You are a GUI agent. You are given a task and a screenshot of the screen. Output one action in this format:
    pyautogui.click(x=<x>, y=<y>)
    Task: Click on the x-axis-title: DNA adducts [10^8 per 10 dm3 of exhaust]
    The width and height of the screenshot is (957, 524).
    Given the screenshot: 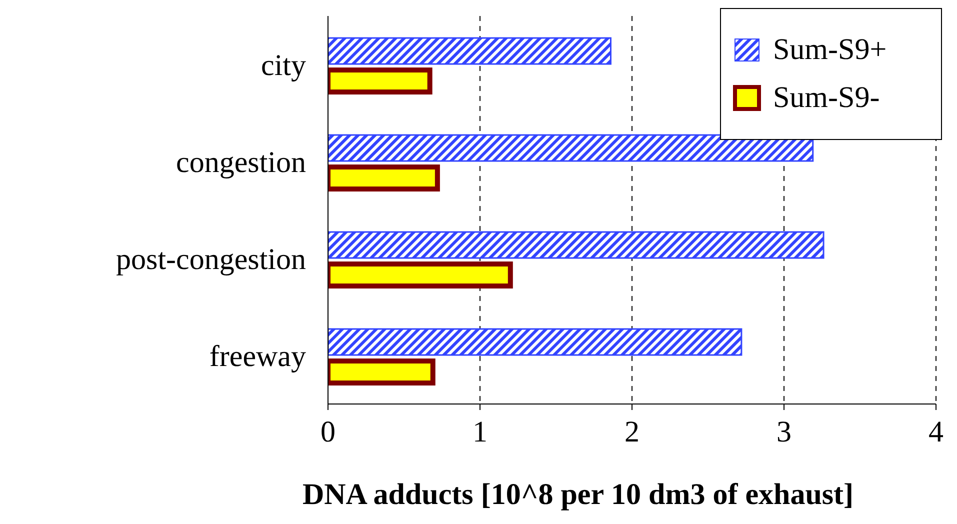 What is the action you would take?
    pyautogui.click(x=578, y=495)
    